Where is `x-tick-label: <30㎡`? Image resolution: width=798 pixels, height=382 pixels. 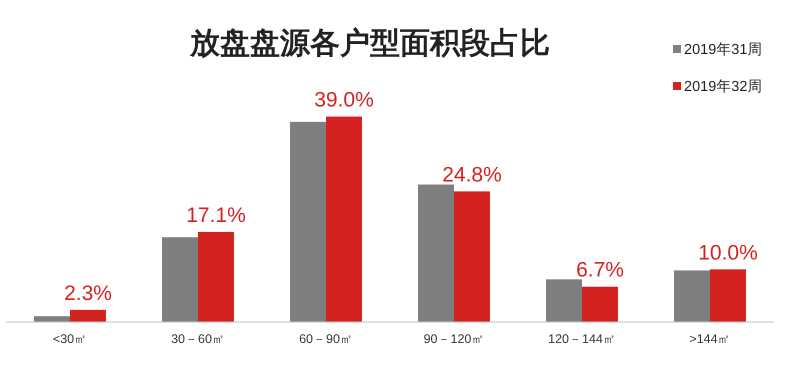
x-tick-label: <30㎡ is located at coordinates (70, 339).